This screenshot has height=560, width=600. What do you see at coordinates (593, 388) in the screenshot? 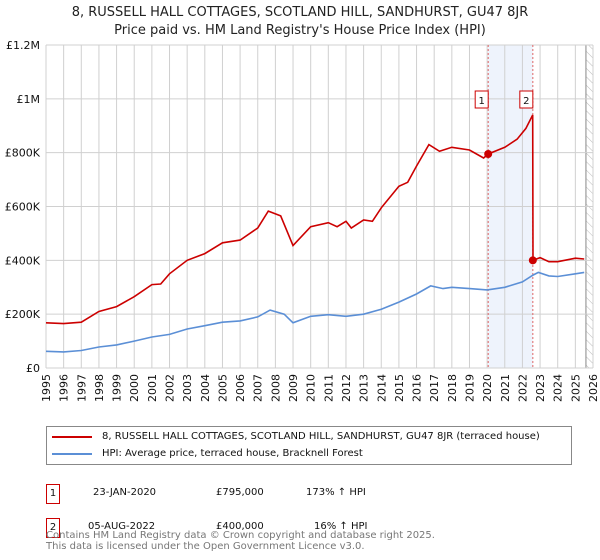
I see `x-tick-label: 2026` at bounding box center [593, 388].